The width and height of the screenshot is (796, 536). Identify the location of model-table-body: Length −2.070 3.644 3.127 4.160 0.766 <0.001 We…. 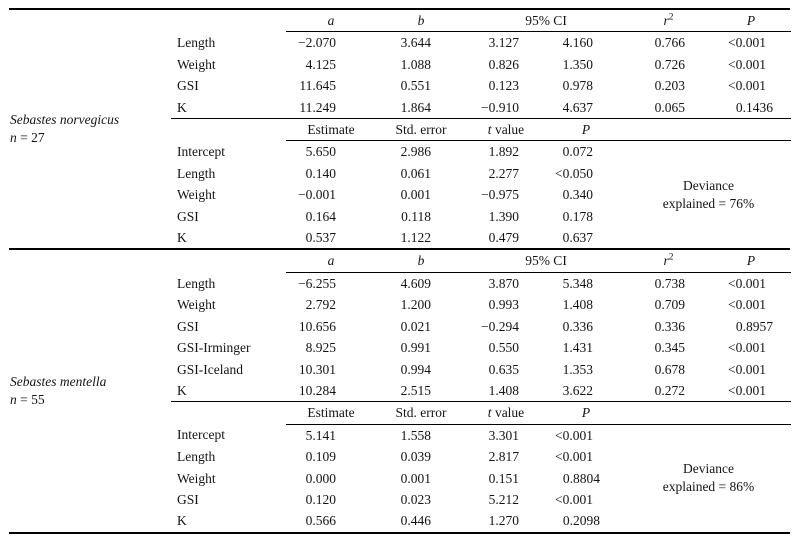
(481, 75).